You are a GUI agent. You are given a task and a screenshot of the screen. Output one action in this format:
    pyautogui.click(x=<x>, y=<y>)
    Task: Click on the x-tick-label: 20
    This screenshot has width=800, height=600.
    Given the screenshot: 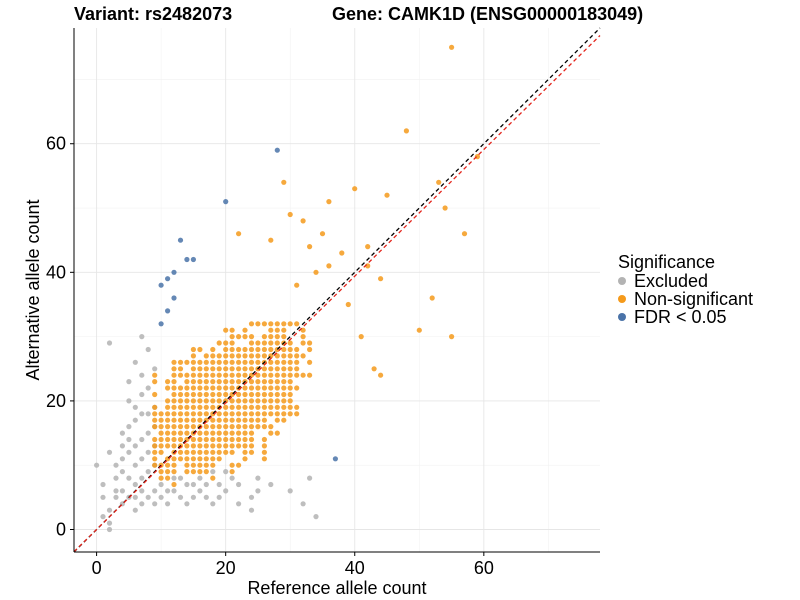 What is the action you would take?
    pyautogui.click(x=226, y=568)
    